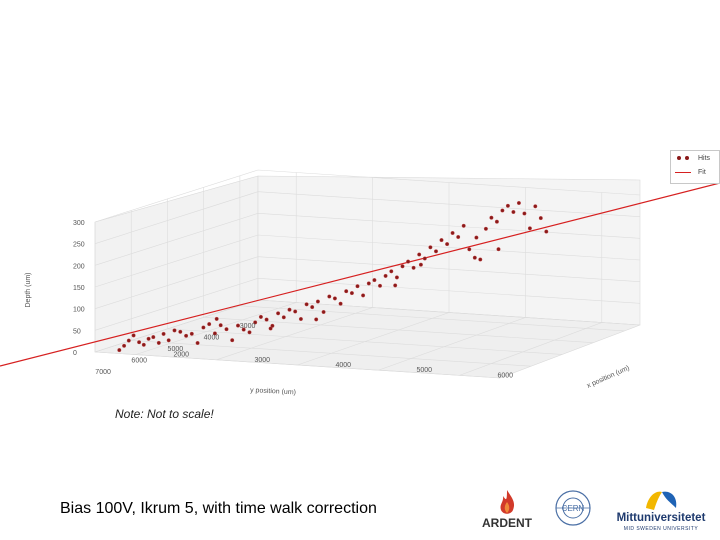 This screenshot has width=720, height=540. I want to click on z-tick-label: 50, so click(77, 331).